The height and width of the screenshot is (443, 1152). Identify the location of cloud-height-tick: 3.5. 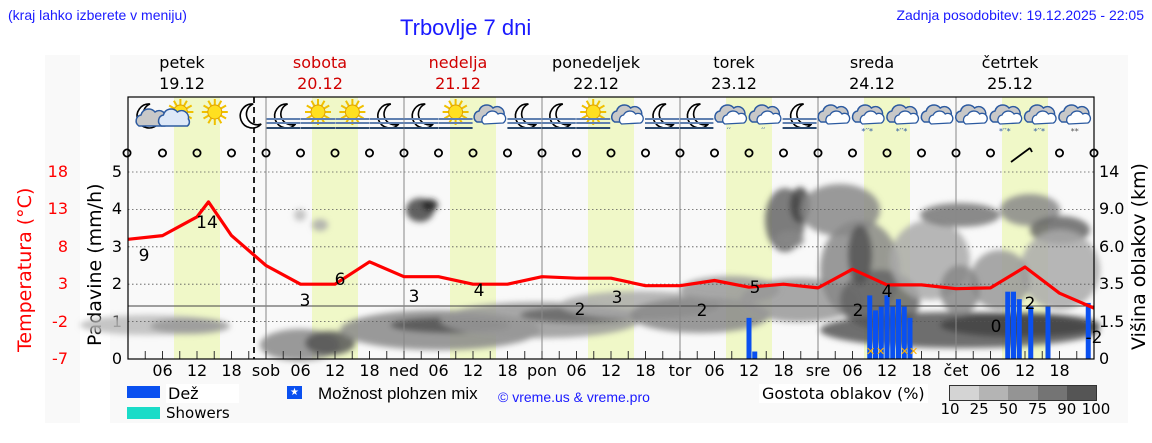
(1112, 284).